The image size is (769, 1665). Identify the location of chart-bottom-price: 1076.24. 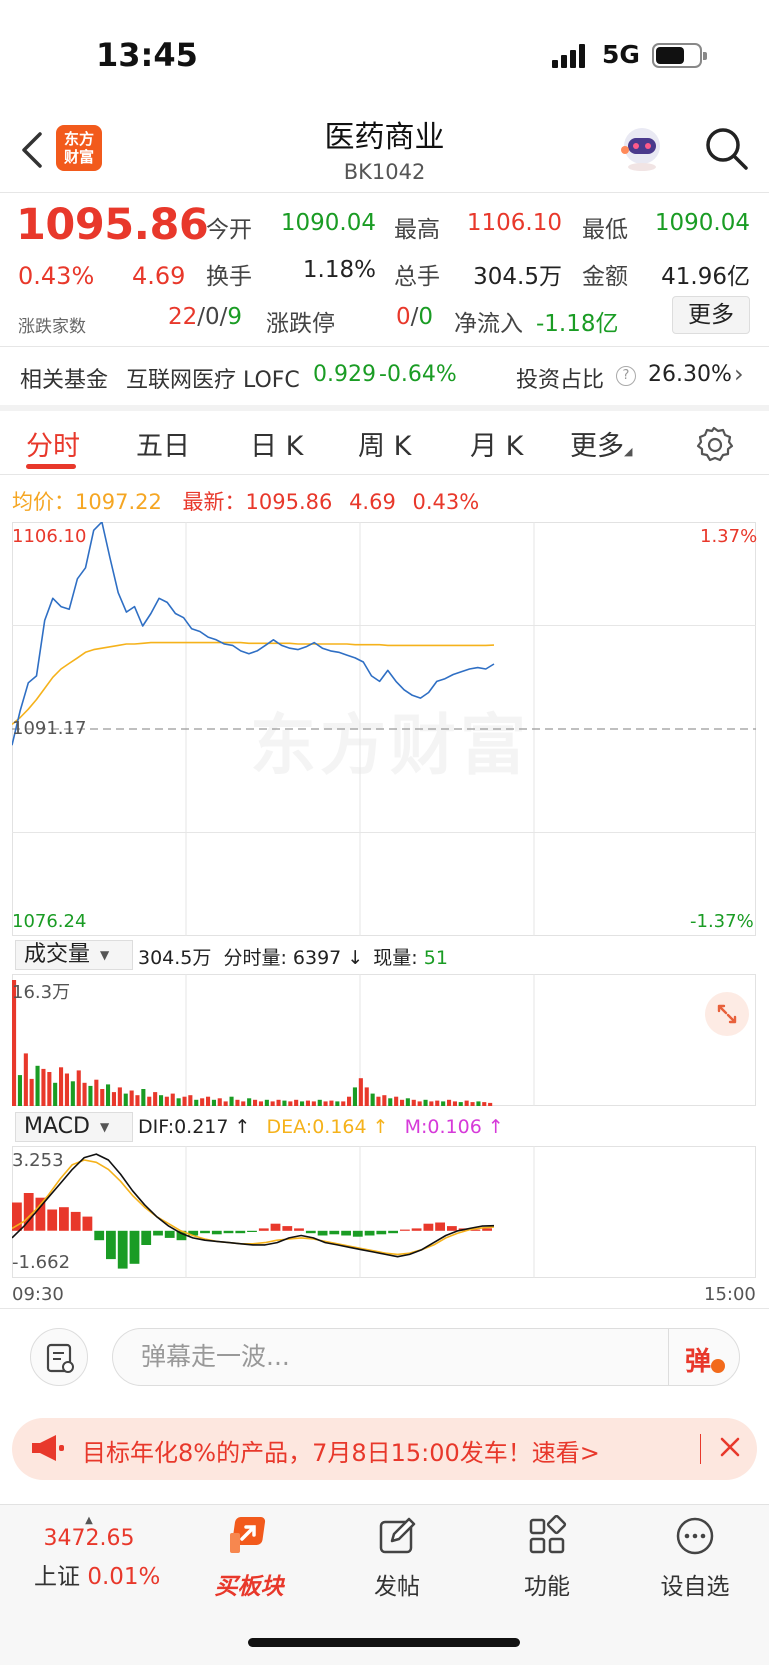
(49, 921).